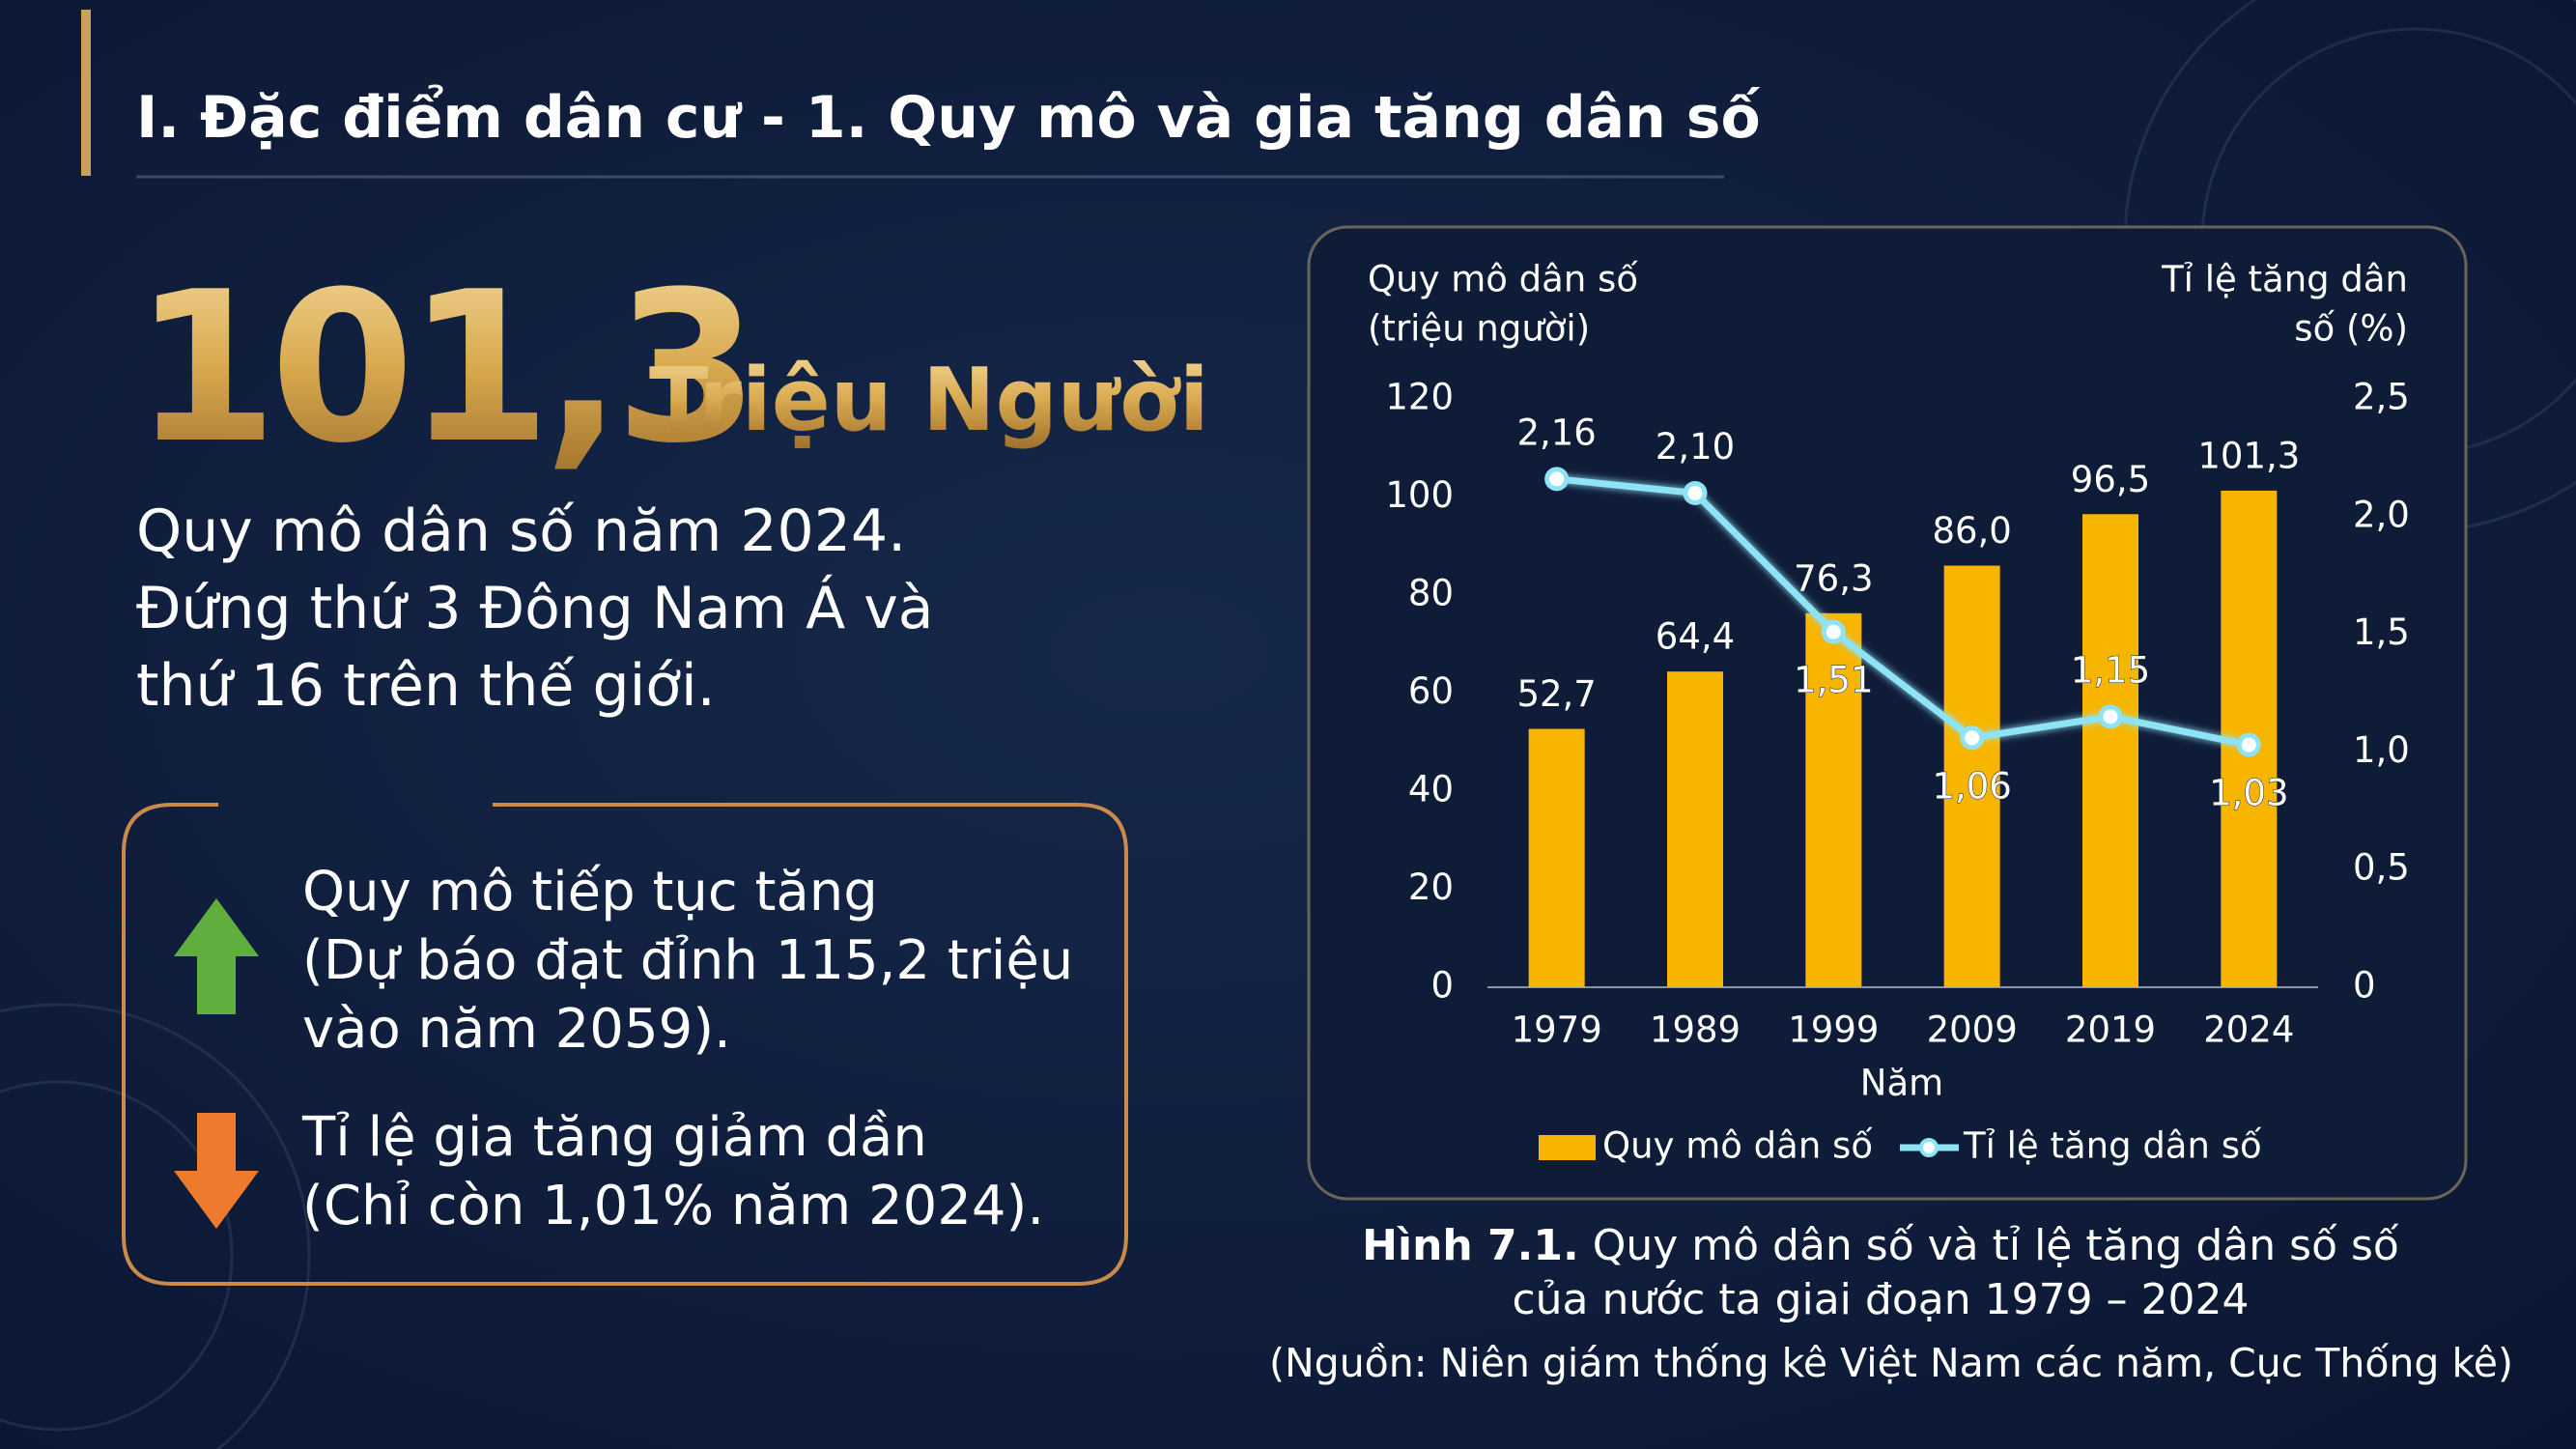  What do you see at coordinates (1431, 887) in the screenshot?
I see `y-tick-label: 20` at bounding box center [1431, 887].